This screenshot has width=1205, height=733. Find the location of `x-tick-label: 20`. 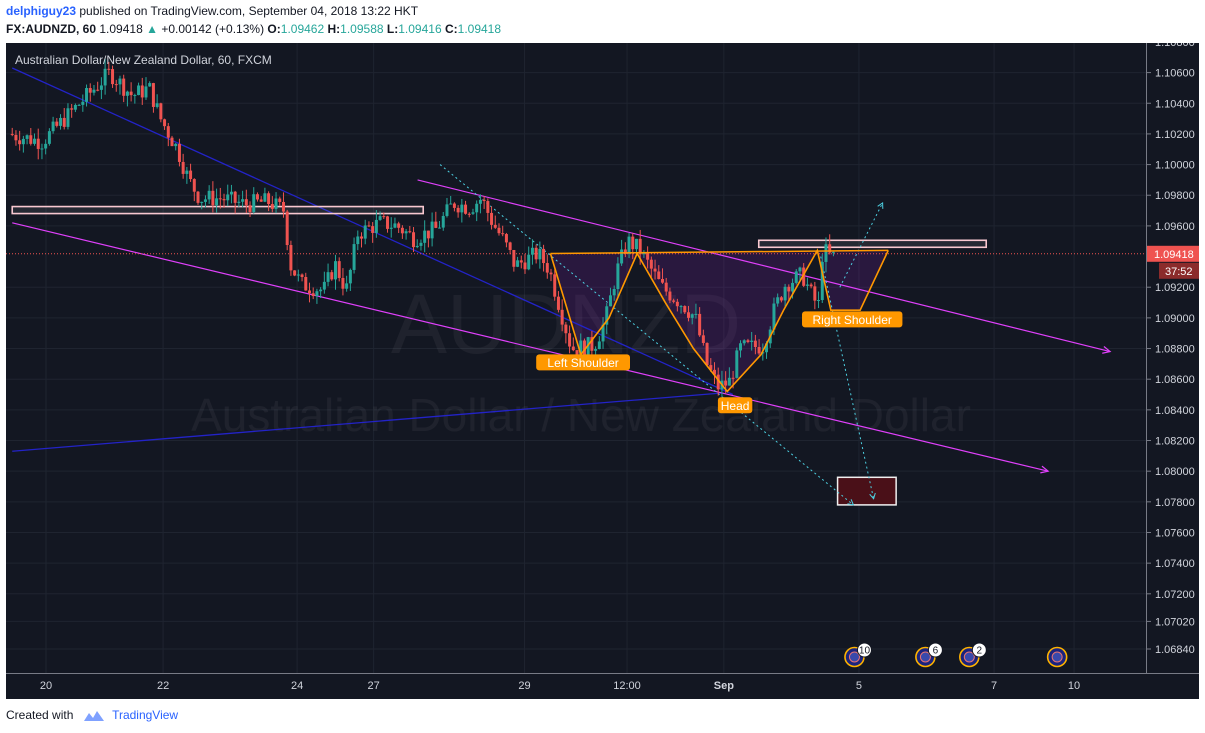

x-tick-label: 20 is located at coordinates (46, 686).